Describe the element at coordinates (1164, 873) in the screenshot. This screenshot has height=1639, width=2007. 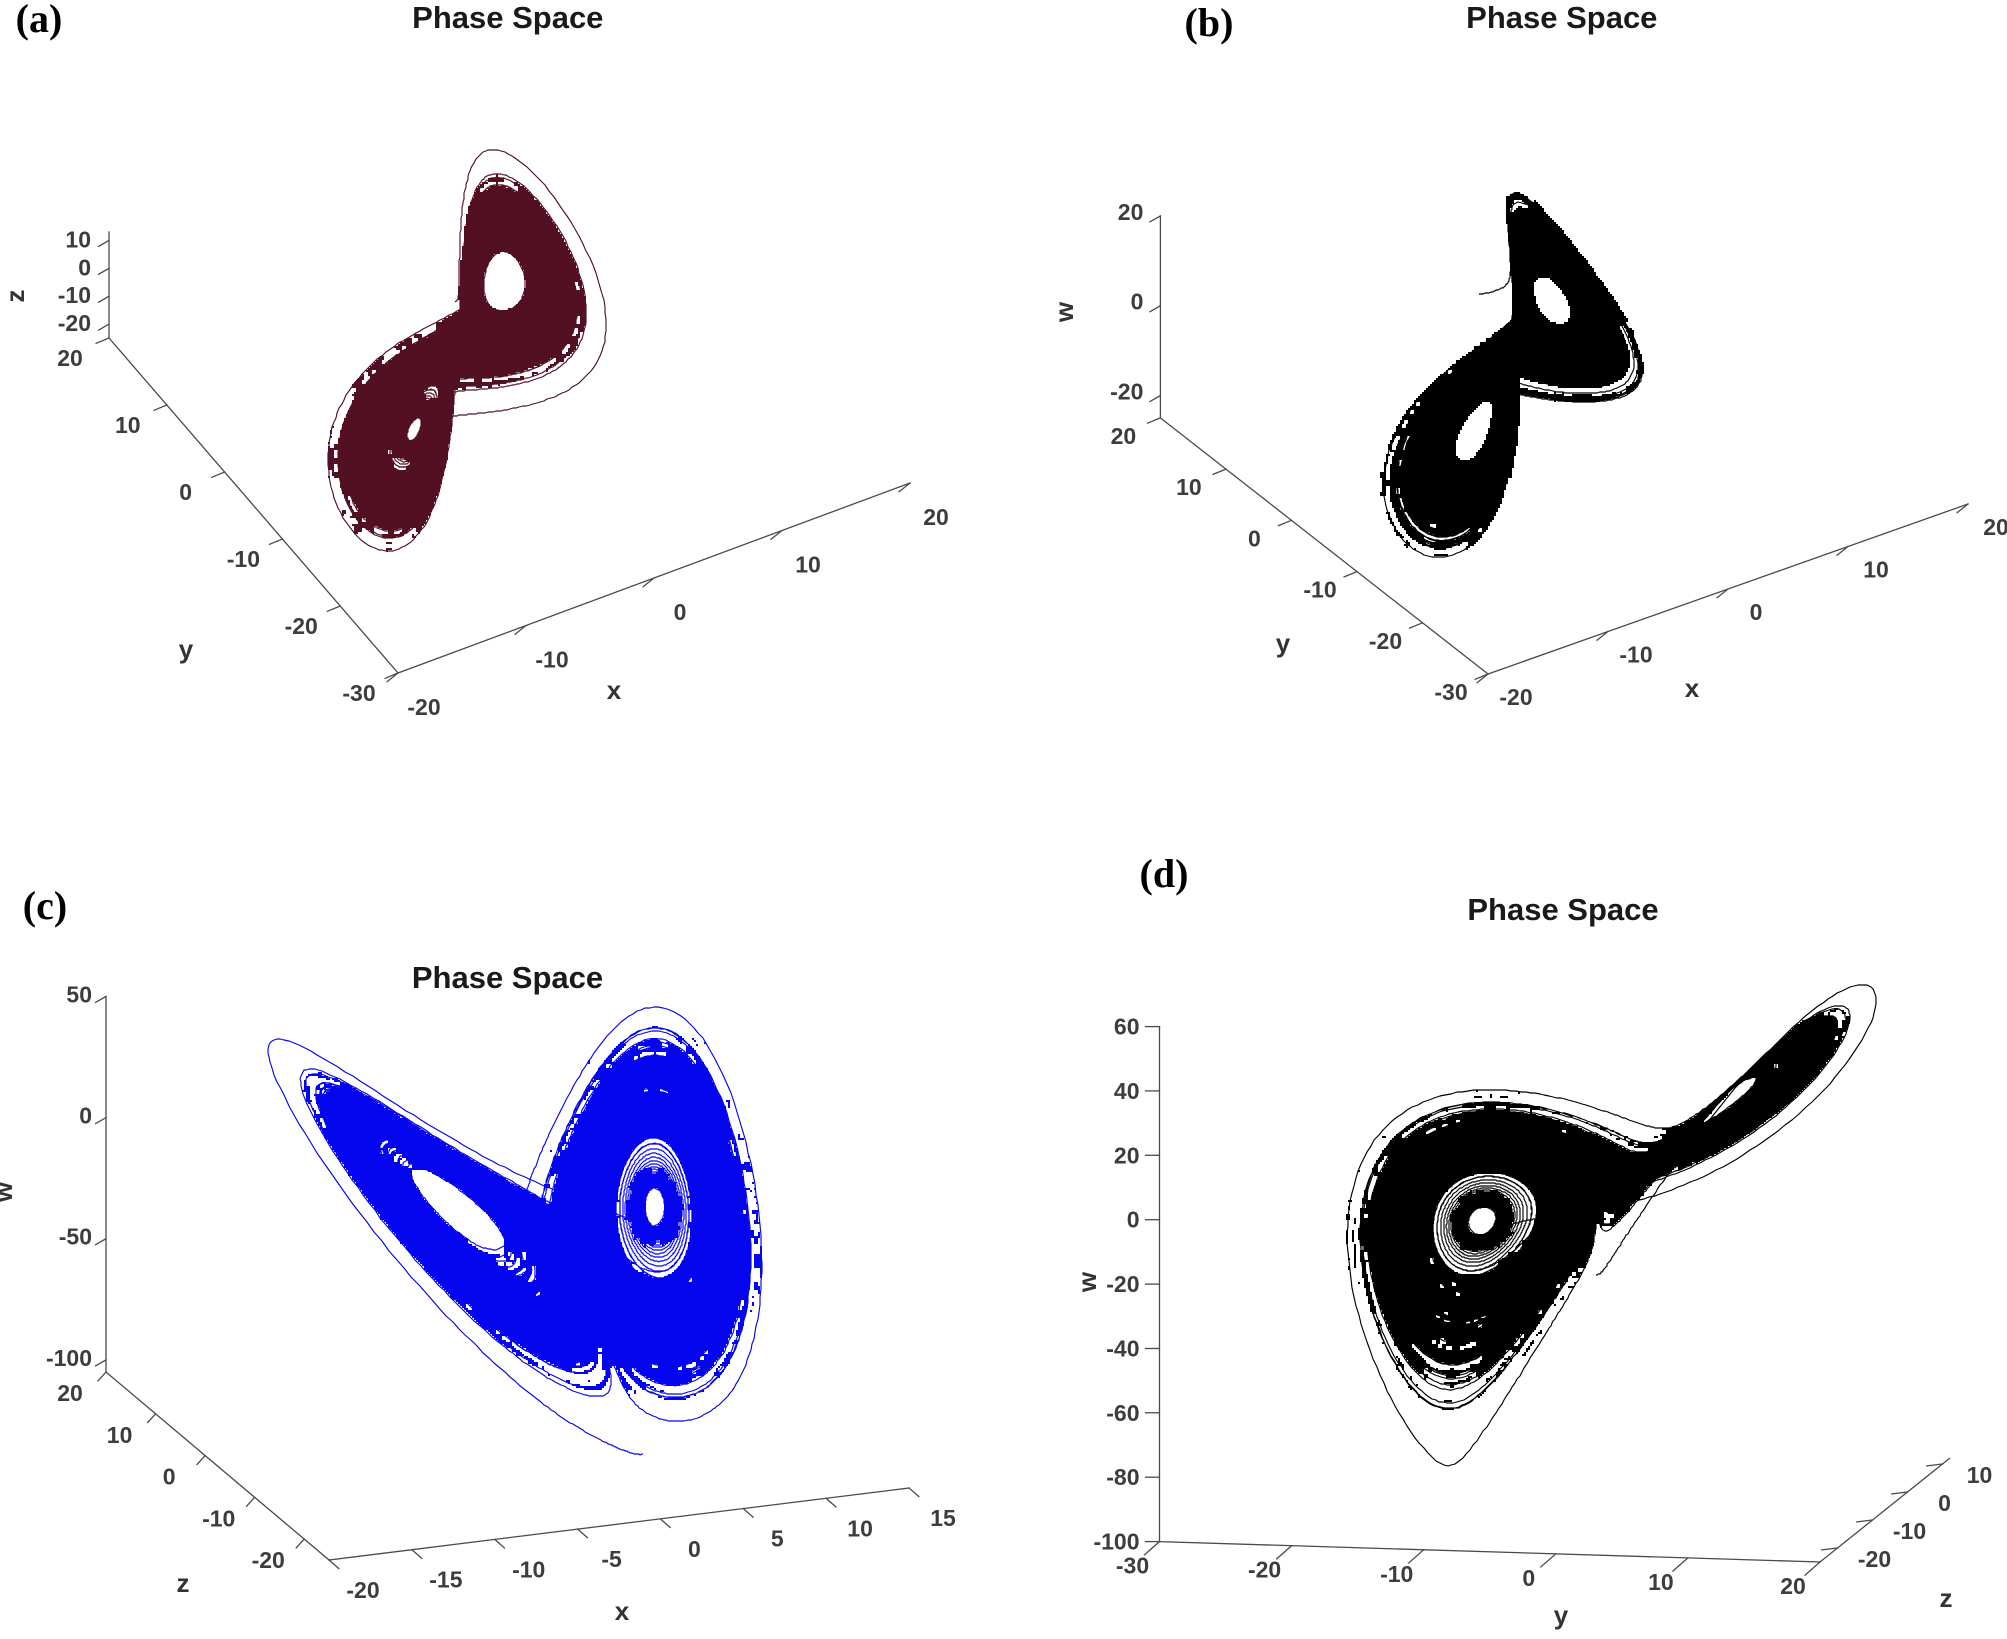
I see `svg-text: (d)` at that location.